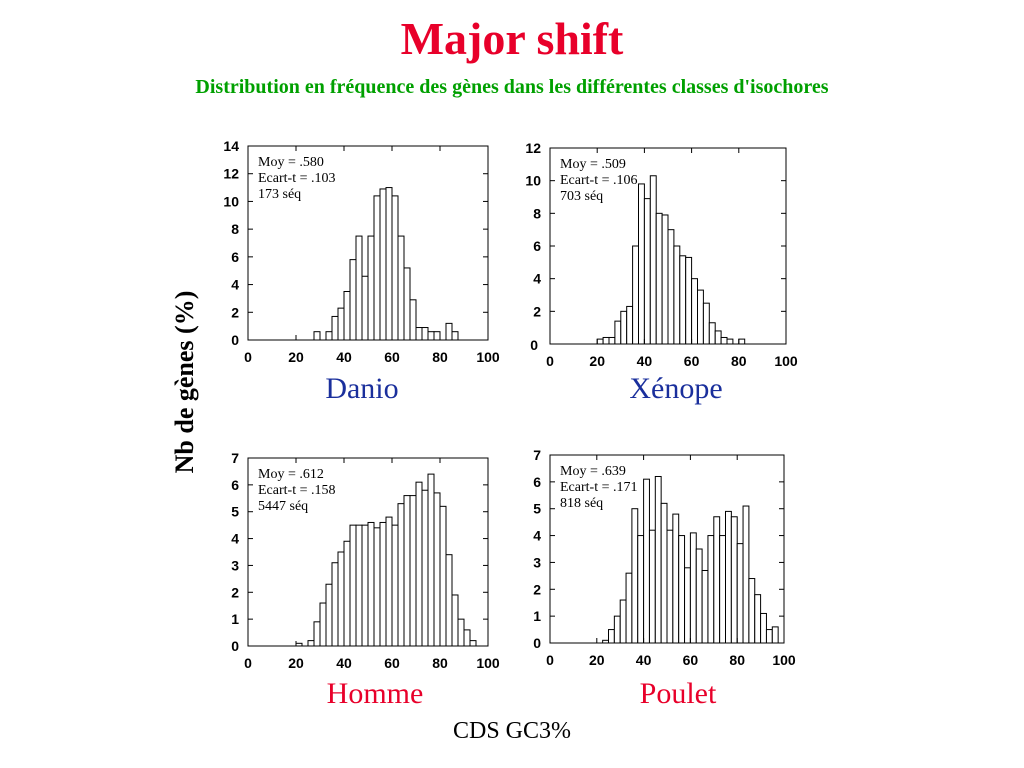 Image resolution: width=1024 pixels, height=768 pixels. What do you see at coordinates (235, 619) in the screenshot?
I see `homme-y-tick-label: 1` at bounding box center [235, 619].